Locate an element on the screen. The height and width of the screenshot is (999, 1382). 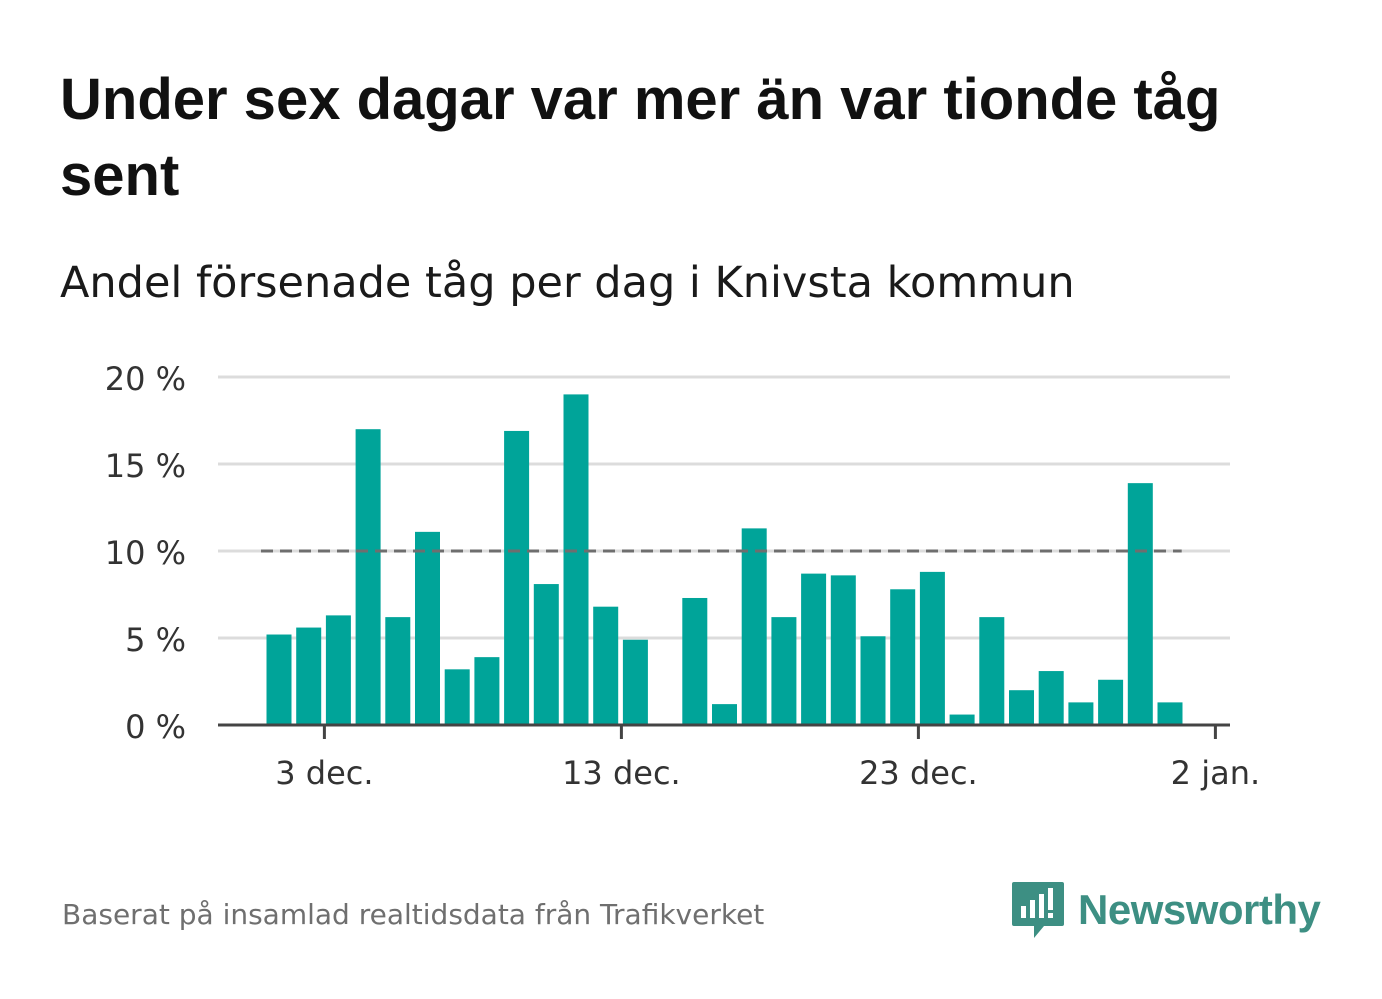
newsworthy-logo: Newsworthy is located at coordinates (1165, 910).